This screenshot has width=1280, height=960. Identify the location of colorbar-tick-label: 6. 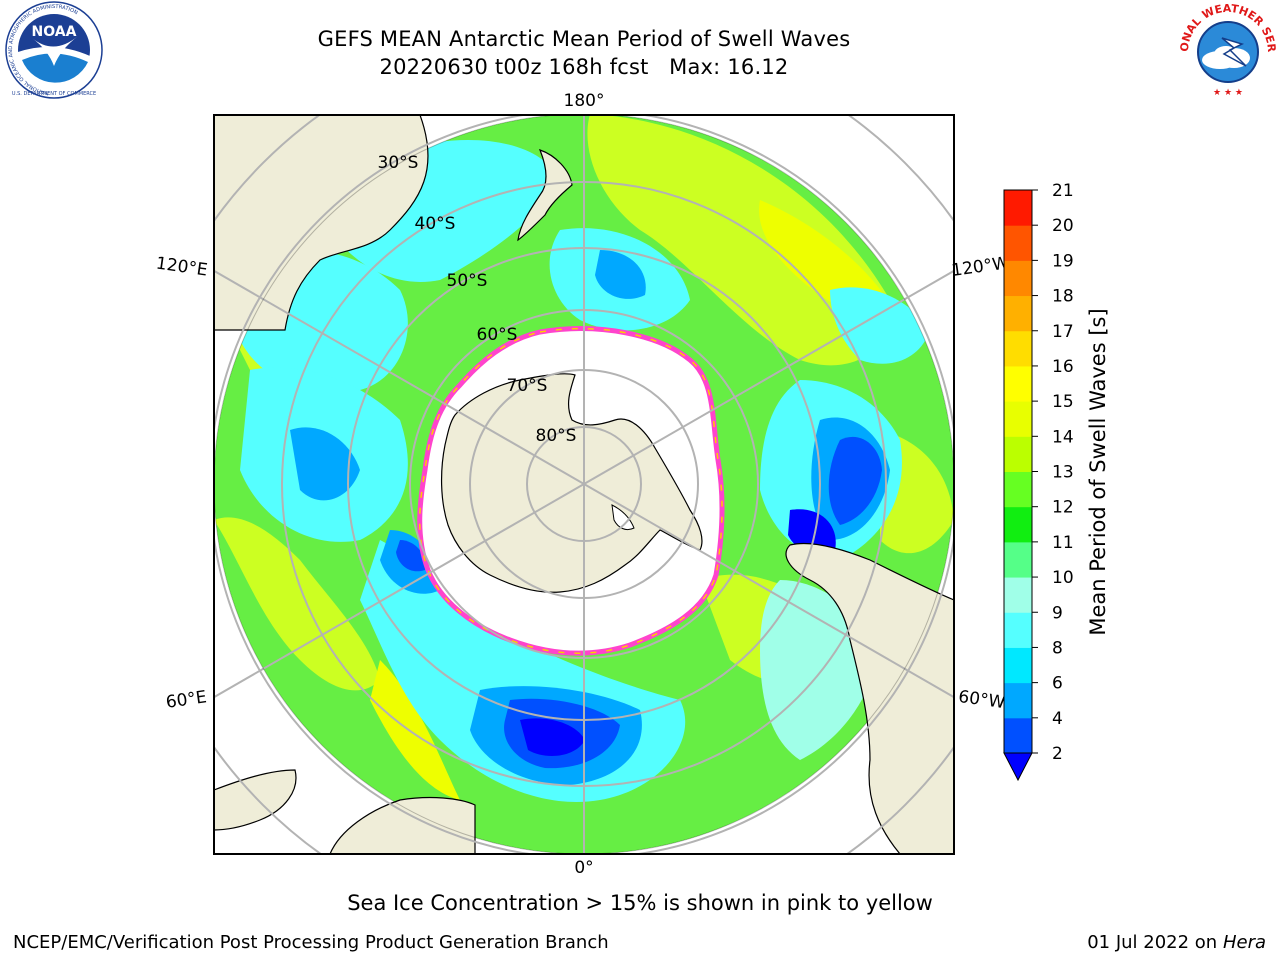
(1057, 684).